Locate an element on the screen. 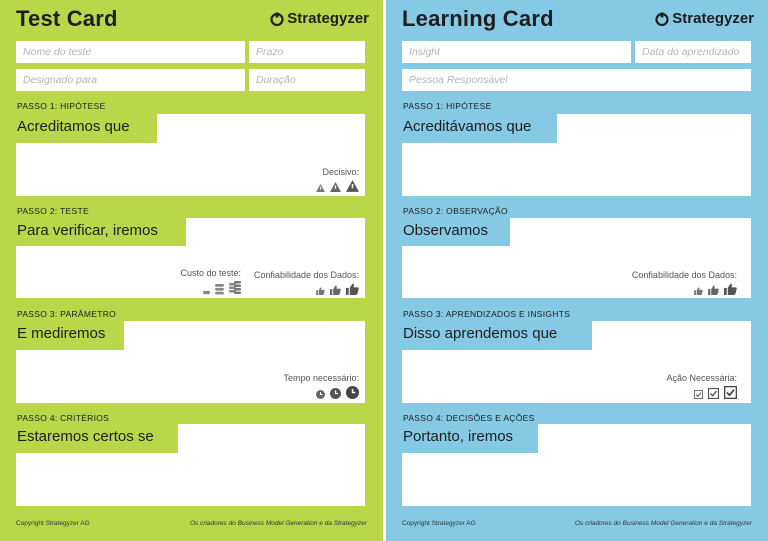  observation-box: Observamos Confiabilidade dos Dados: is located at coordinates (576, 258).